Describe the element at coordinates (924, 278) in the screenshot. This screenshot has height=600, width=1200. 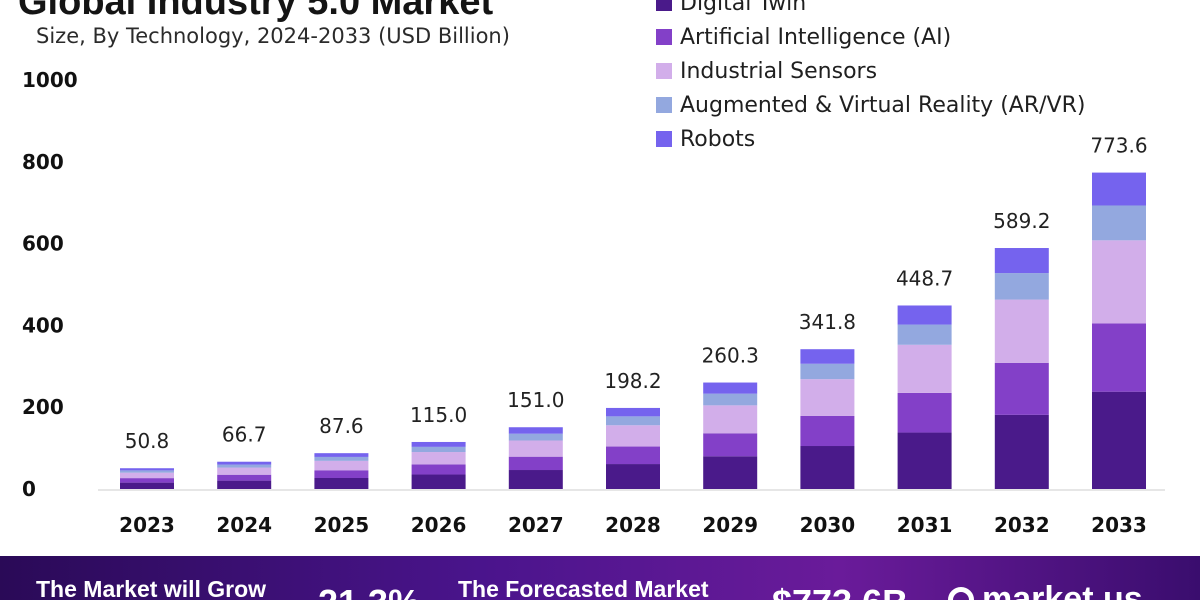
I see `bar-total-label: 448.7` at that location.